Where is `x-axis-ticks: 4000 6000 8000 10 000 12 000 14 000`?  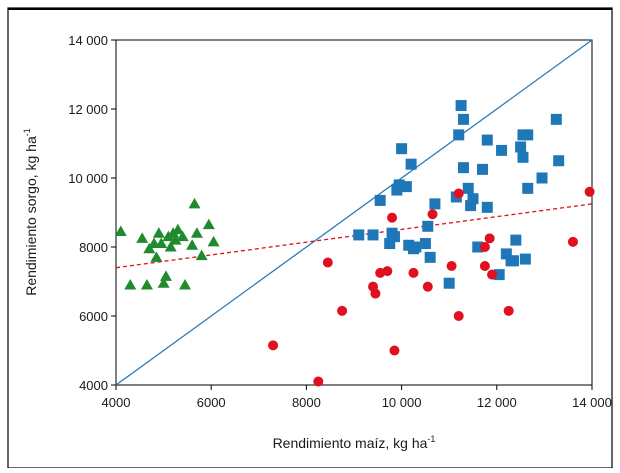
x-axis-ticks: 4000 6000 8000 10 000 12 000 14 000 is located at coordinates (357, 397).